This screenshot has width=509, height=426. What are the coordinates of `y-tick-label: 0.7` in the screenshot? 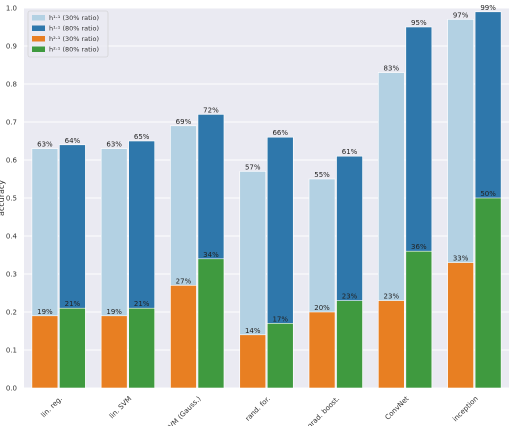 It's located at (11, 123).